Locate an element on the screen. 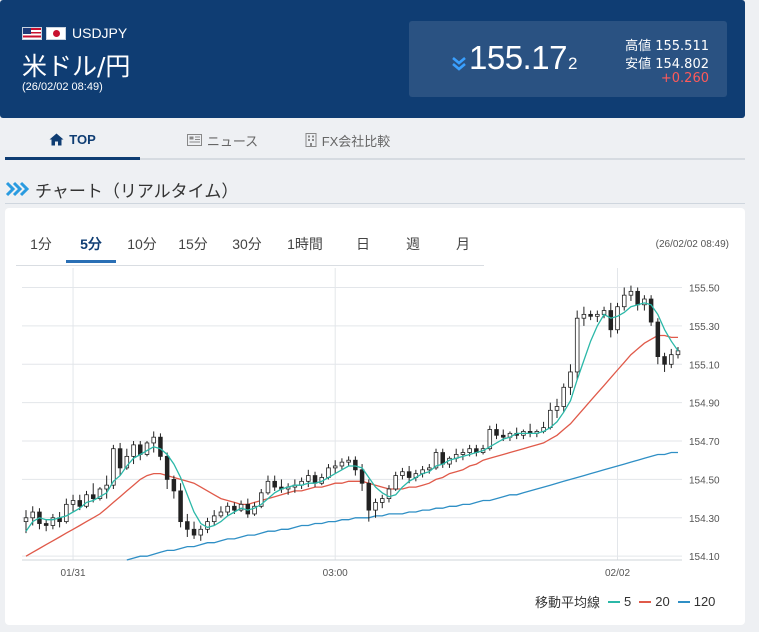  y-tick-label: 155.10 is located at coordinates (704, 365).